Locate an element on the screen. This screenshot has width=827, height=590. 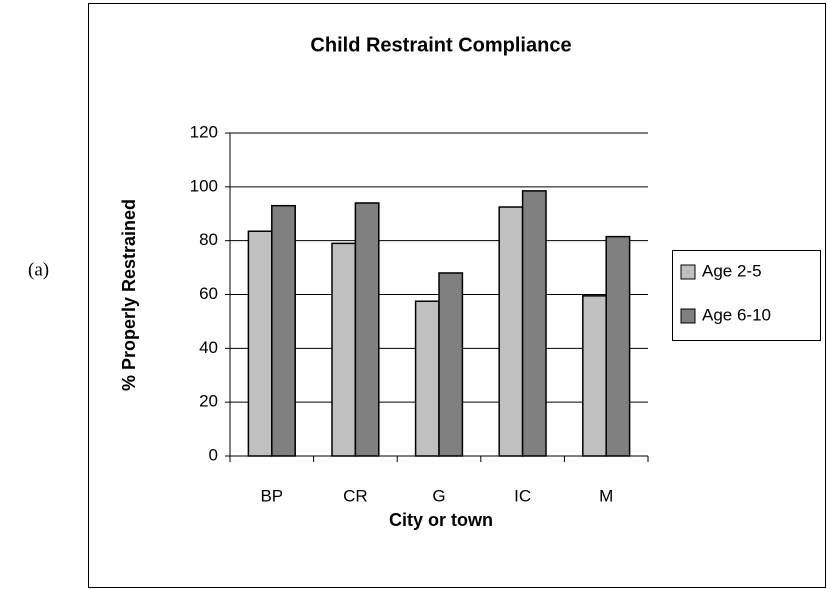
legend-label: Age 2-5 is located at coordinates (732, 270).